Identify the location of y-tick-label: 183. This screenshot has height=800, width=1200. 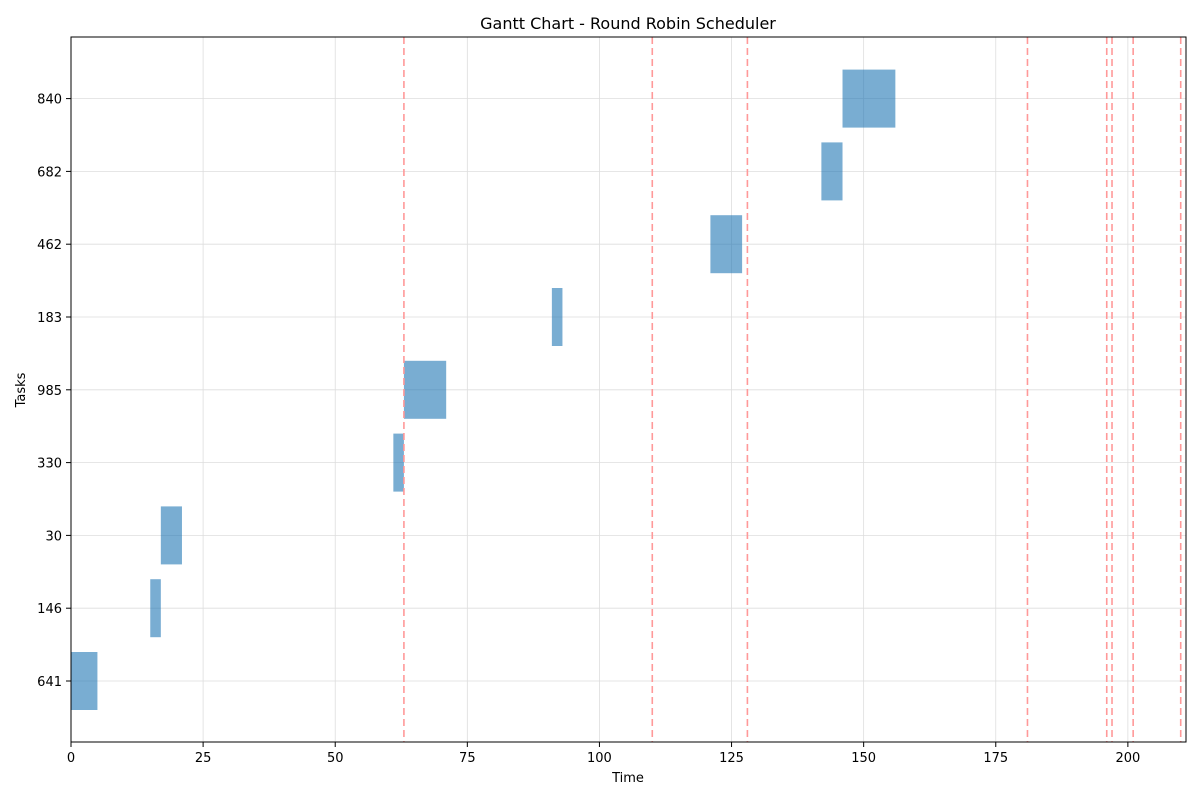
(49, 318).